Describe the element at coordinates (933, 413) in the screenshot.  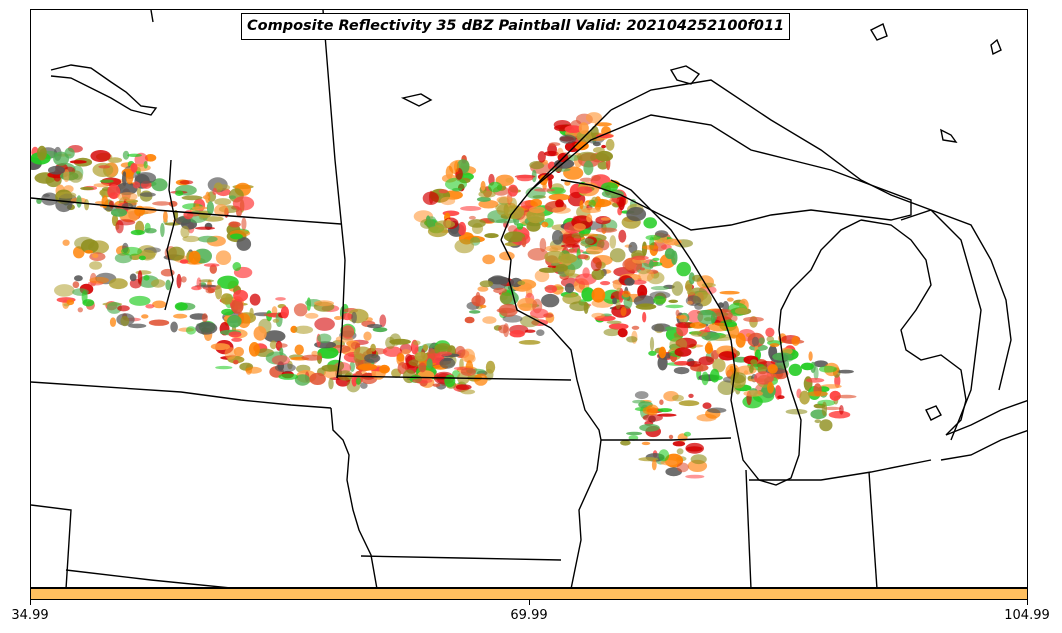
I see `lake-st-clair` at that location.